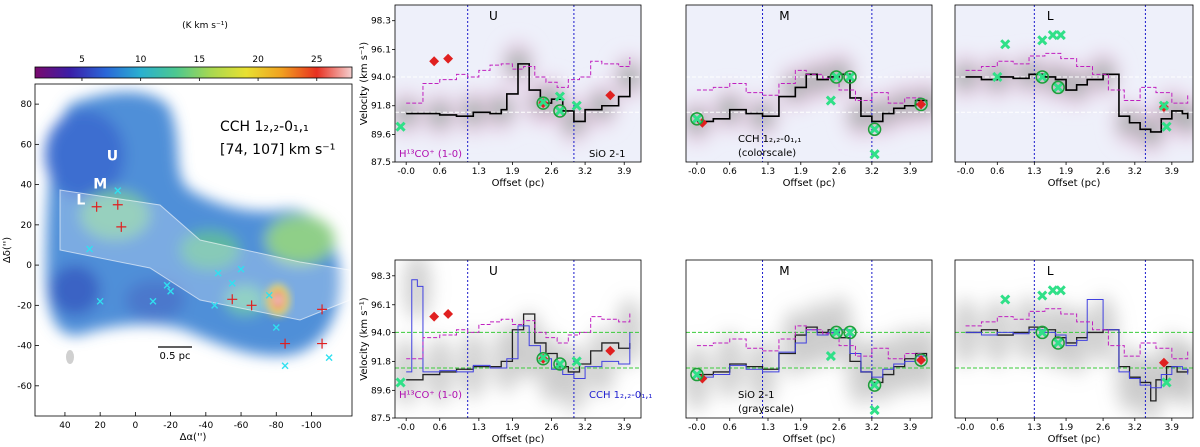 This screenshot has width=1200, height=447. I want to click on ytick-label: 91.8, so click(381, 107).